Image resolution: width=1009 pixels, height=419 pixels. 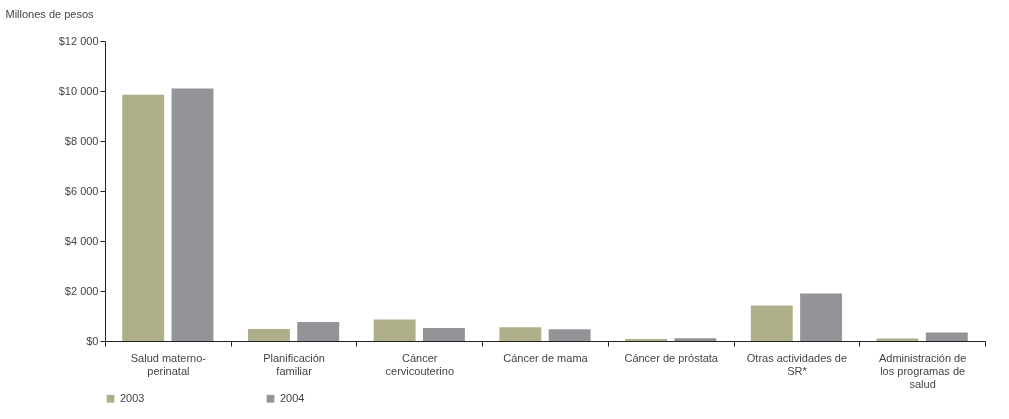 I want to click on y-tick-label: $12 000, so click(x=78, y=40).